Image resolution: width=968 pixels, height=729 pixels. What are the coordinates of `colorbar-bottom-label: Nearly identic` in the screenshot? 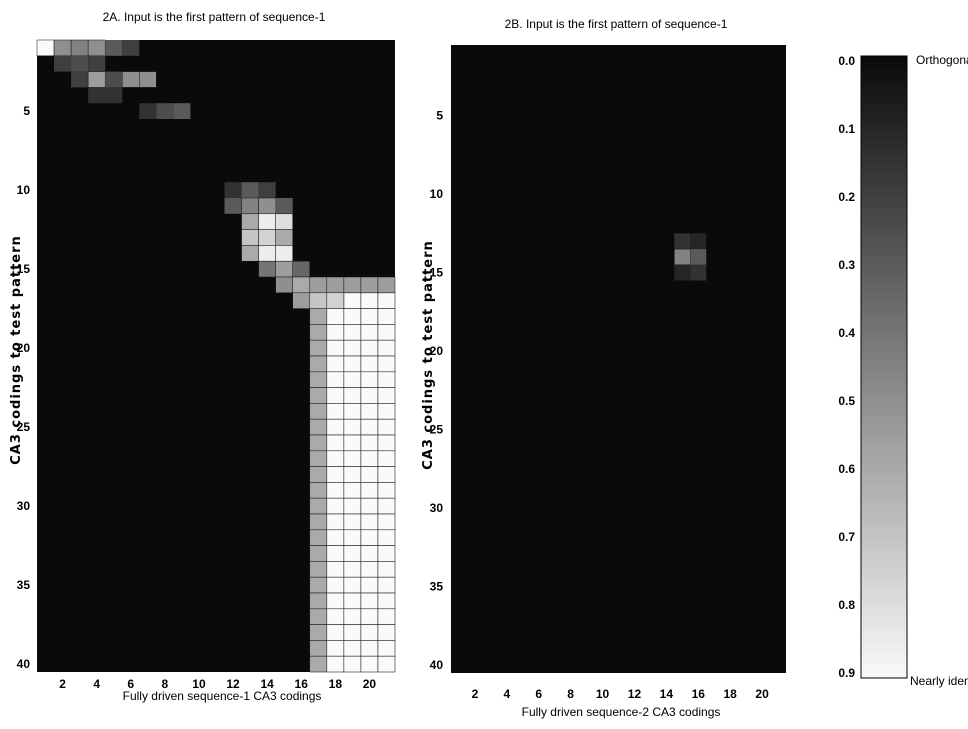 It's located at (939, 681).